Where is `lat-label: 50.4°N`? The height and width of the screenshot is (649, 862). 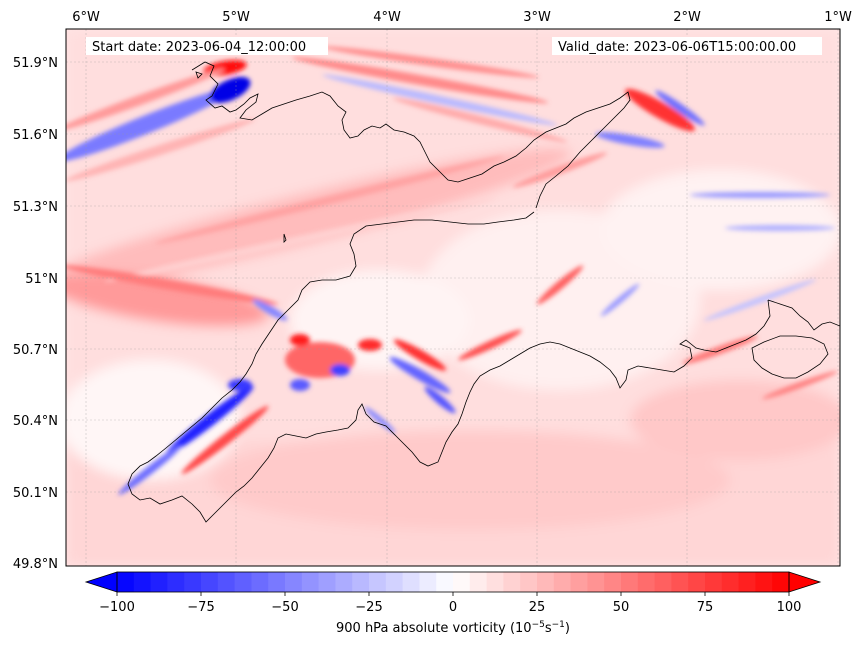
lat-label: 50.4°N is located at coordinates (35, 421).